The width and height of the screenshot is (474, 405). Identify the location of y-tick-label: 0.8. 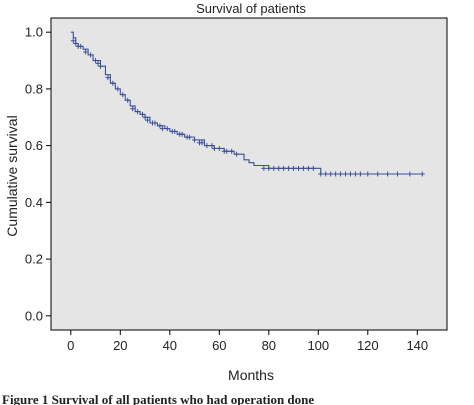
(34, 88).